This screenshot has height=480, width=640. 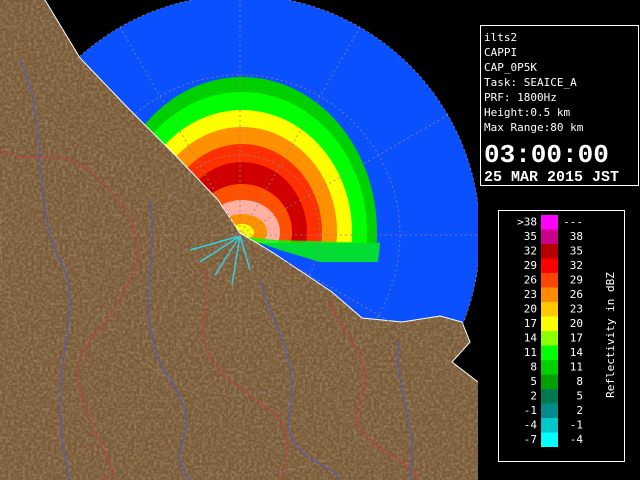 I want to click on legend-low: 23, so click(x=530, y=294).